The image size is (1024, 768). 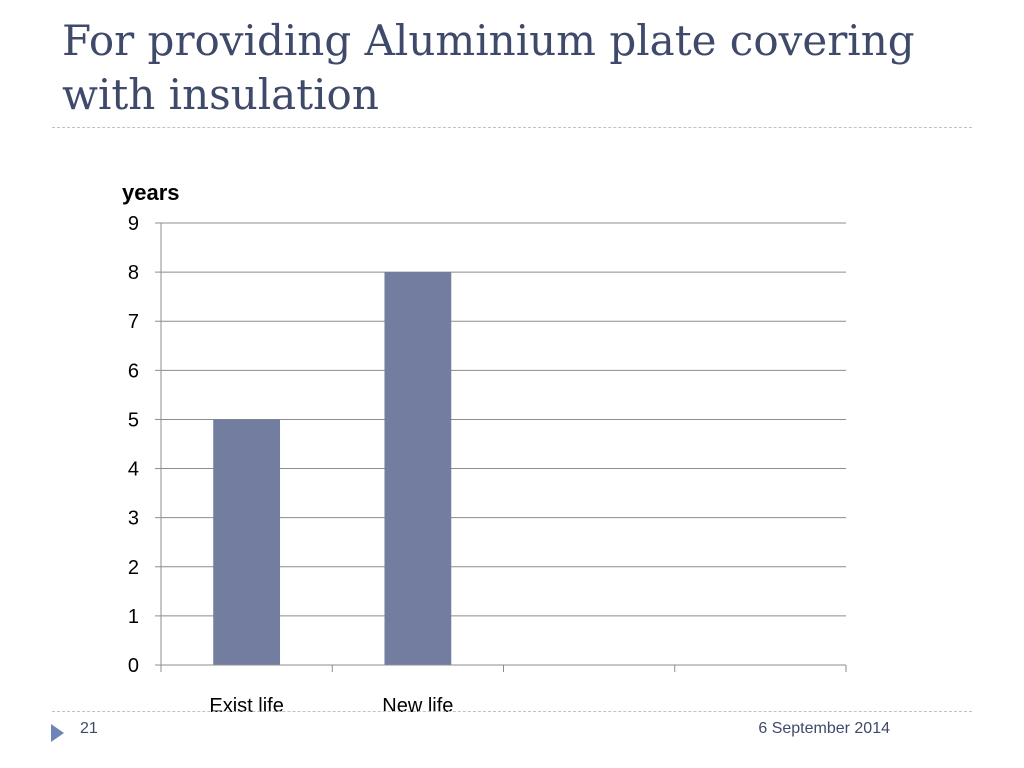 I want to click on y-tick-label: 5, so click(x=133, y=420).